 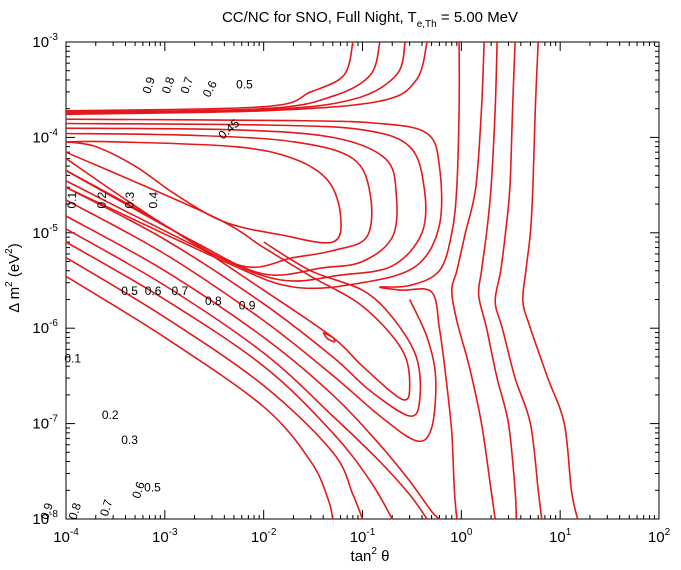 What do you see at coordinates (45, 232) in the screenshot?
I see `y-tick-label: 10⁻⁵` at bounding box center [45, 232].